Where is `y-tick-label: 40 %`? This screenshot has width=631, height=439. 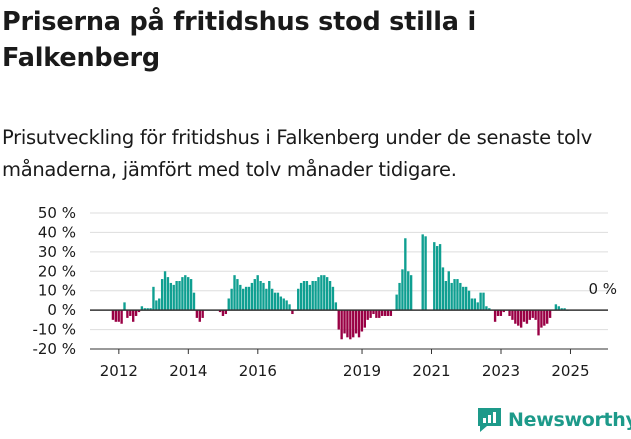 y-tick-label: 40 % is located at coordinates (57, 232).